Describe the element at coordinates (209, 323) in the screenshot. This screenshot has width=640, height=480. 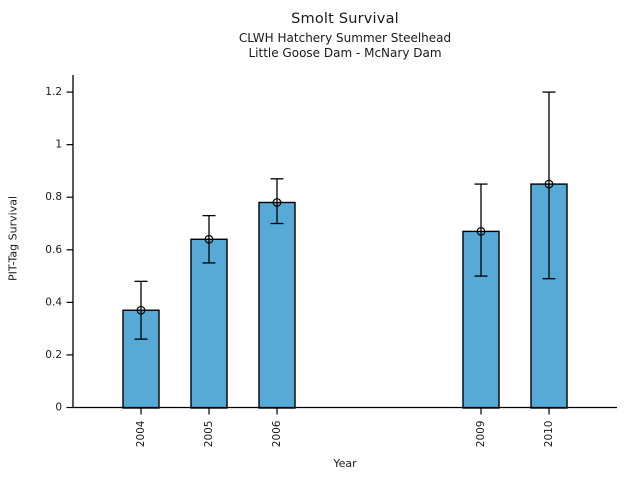
I see `bar-2005` at that location.